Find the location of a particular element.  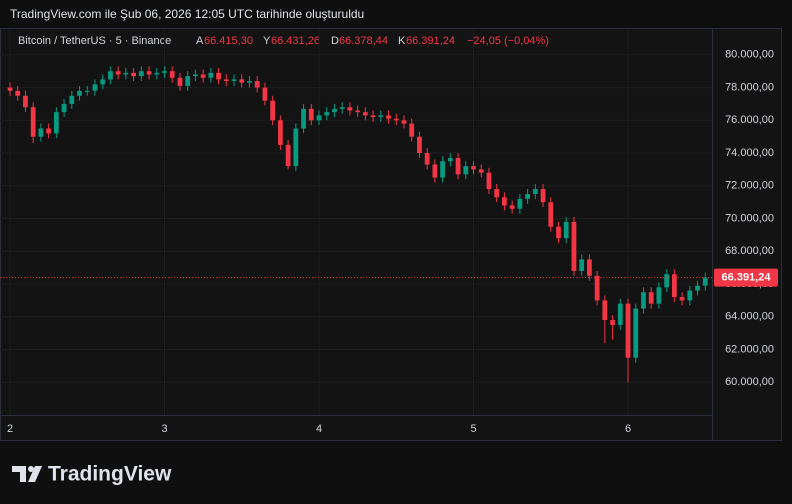

y-tick-label: 78.000,00 is located at coordinates (749, 87).